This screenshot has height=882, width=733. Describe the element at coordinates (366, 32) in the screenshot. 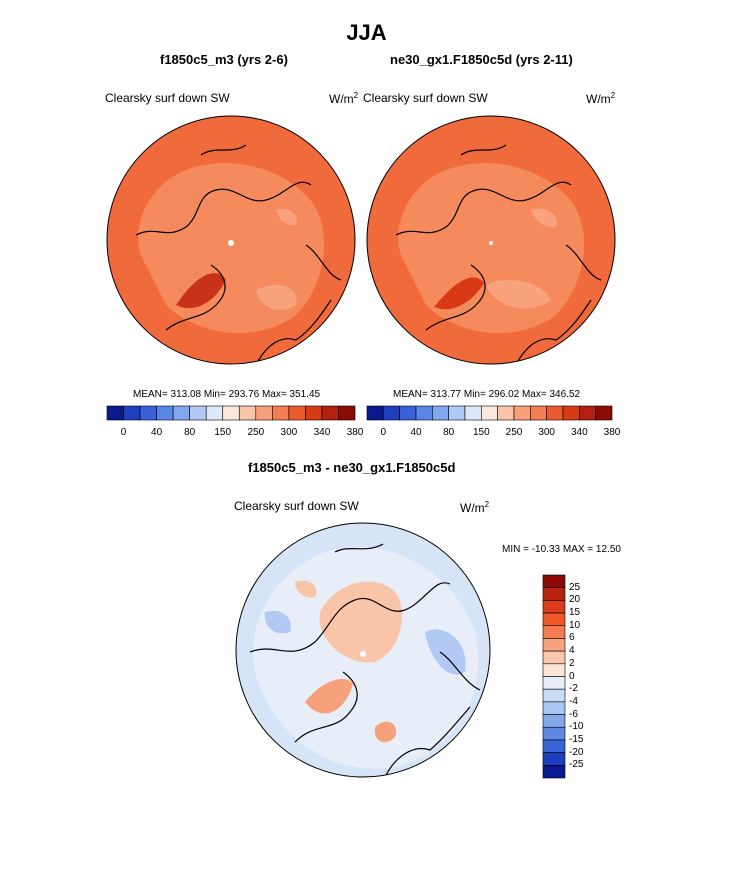

I see `figure-title: JJA` at that location.